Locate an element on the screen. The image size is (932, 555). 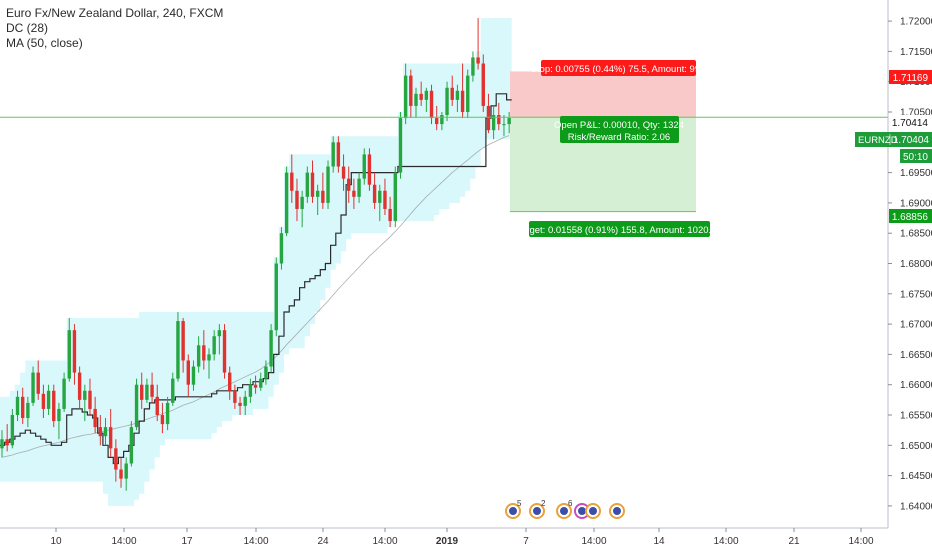
event-markers: 5 2 6 is located at coordinates (565, 509).